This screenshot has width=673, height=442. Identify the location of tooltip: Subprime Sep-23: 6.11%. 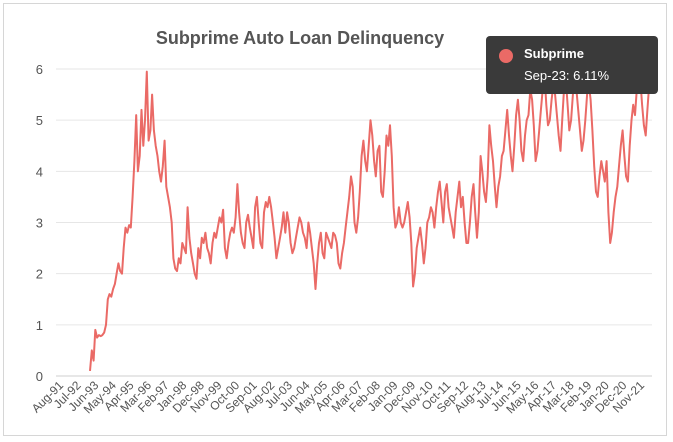
(572, 65).